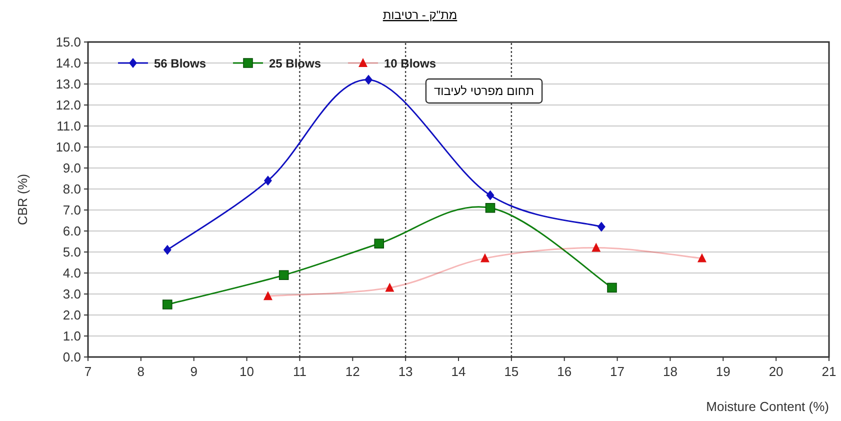 Image resolution: width=841 pixels, height=421 pixels. Describe the element at coordinates (405, 371) in the screenshot. I see `x-tick-label: 13` at that location.